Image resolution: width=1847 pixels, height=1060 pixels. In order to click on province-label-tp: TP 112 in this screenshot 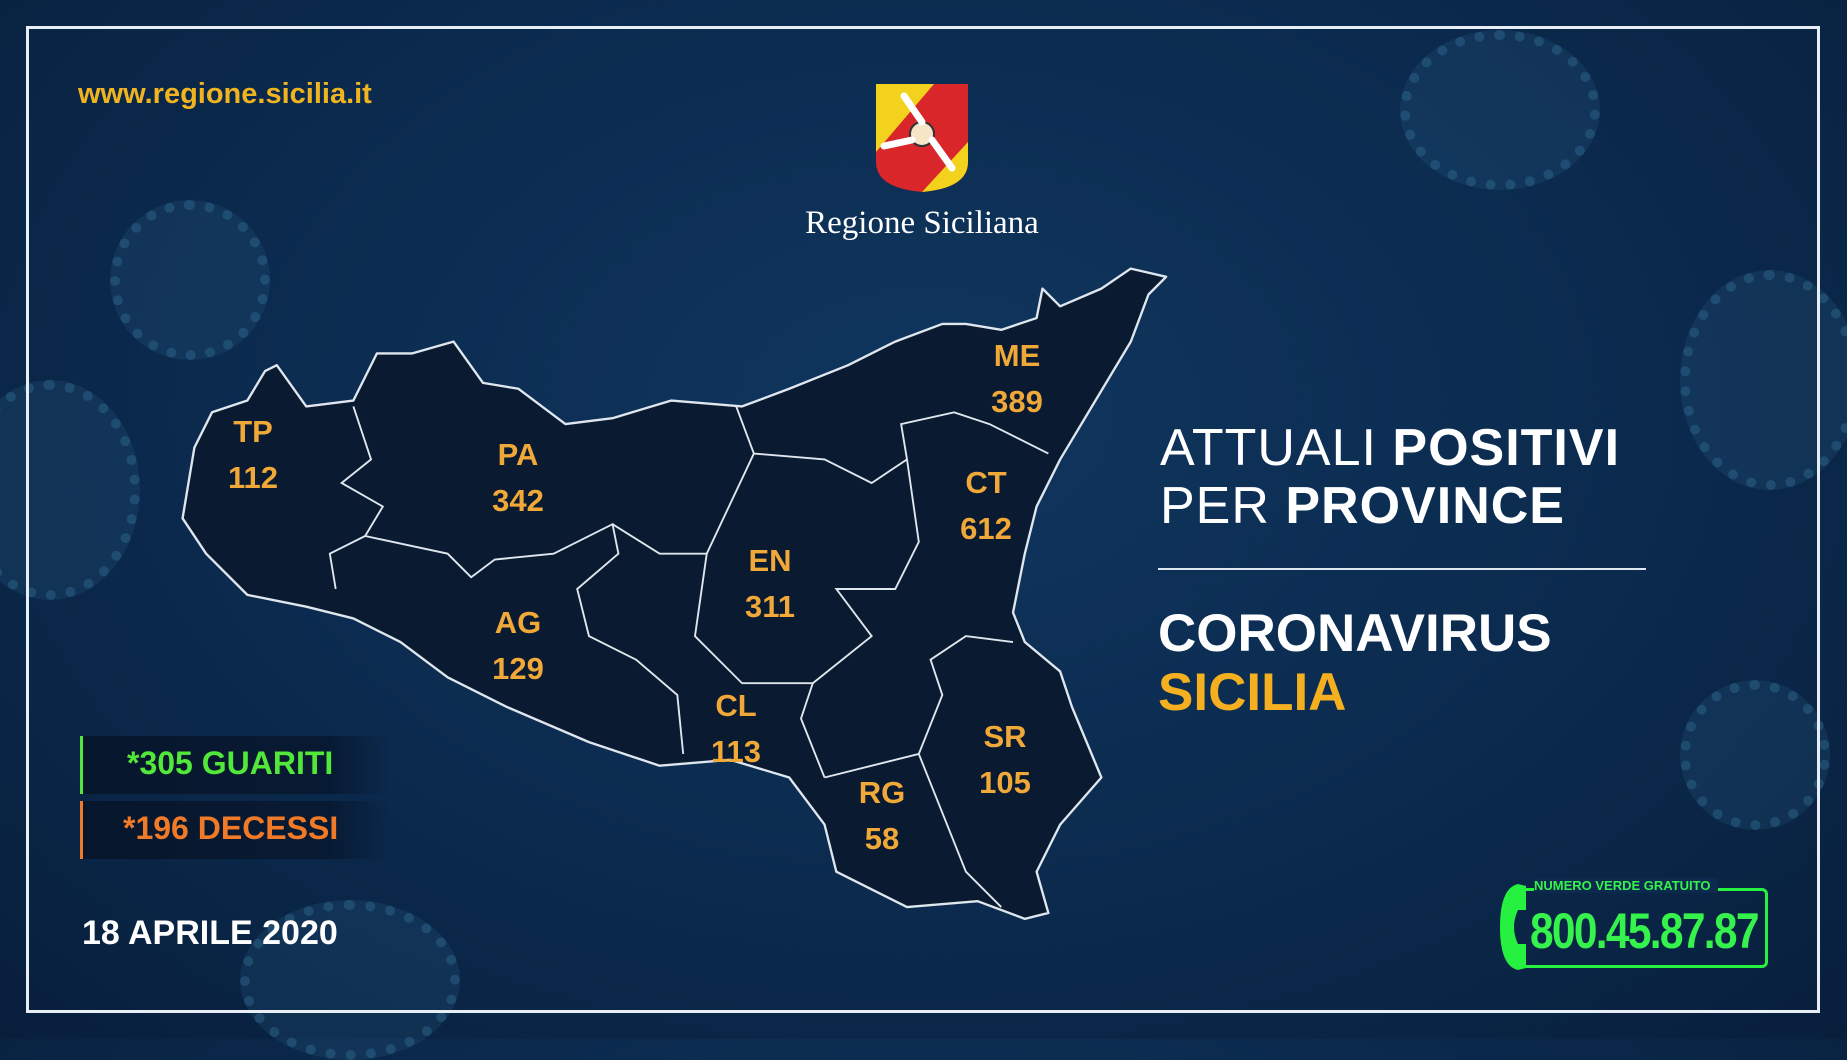, I will do `click(252, 454)`.